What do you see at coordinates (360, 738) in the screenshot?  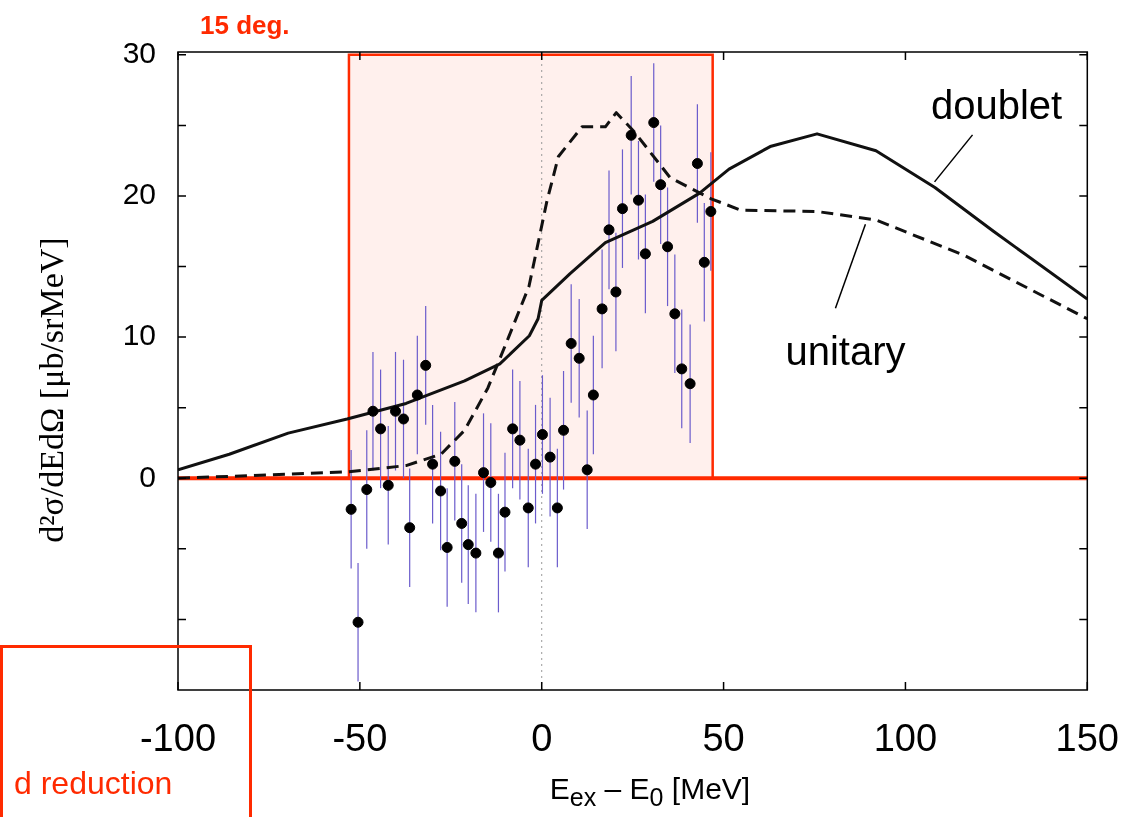 I see `x-tick-label: -50` at bounding box center [360, 738].